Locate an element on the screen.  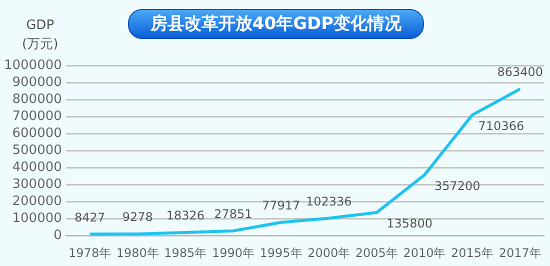
y-tick-label: 100000 is located at coordinates (37, 218).